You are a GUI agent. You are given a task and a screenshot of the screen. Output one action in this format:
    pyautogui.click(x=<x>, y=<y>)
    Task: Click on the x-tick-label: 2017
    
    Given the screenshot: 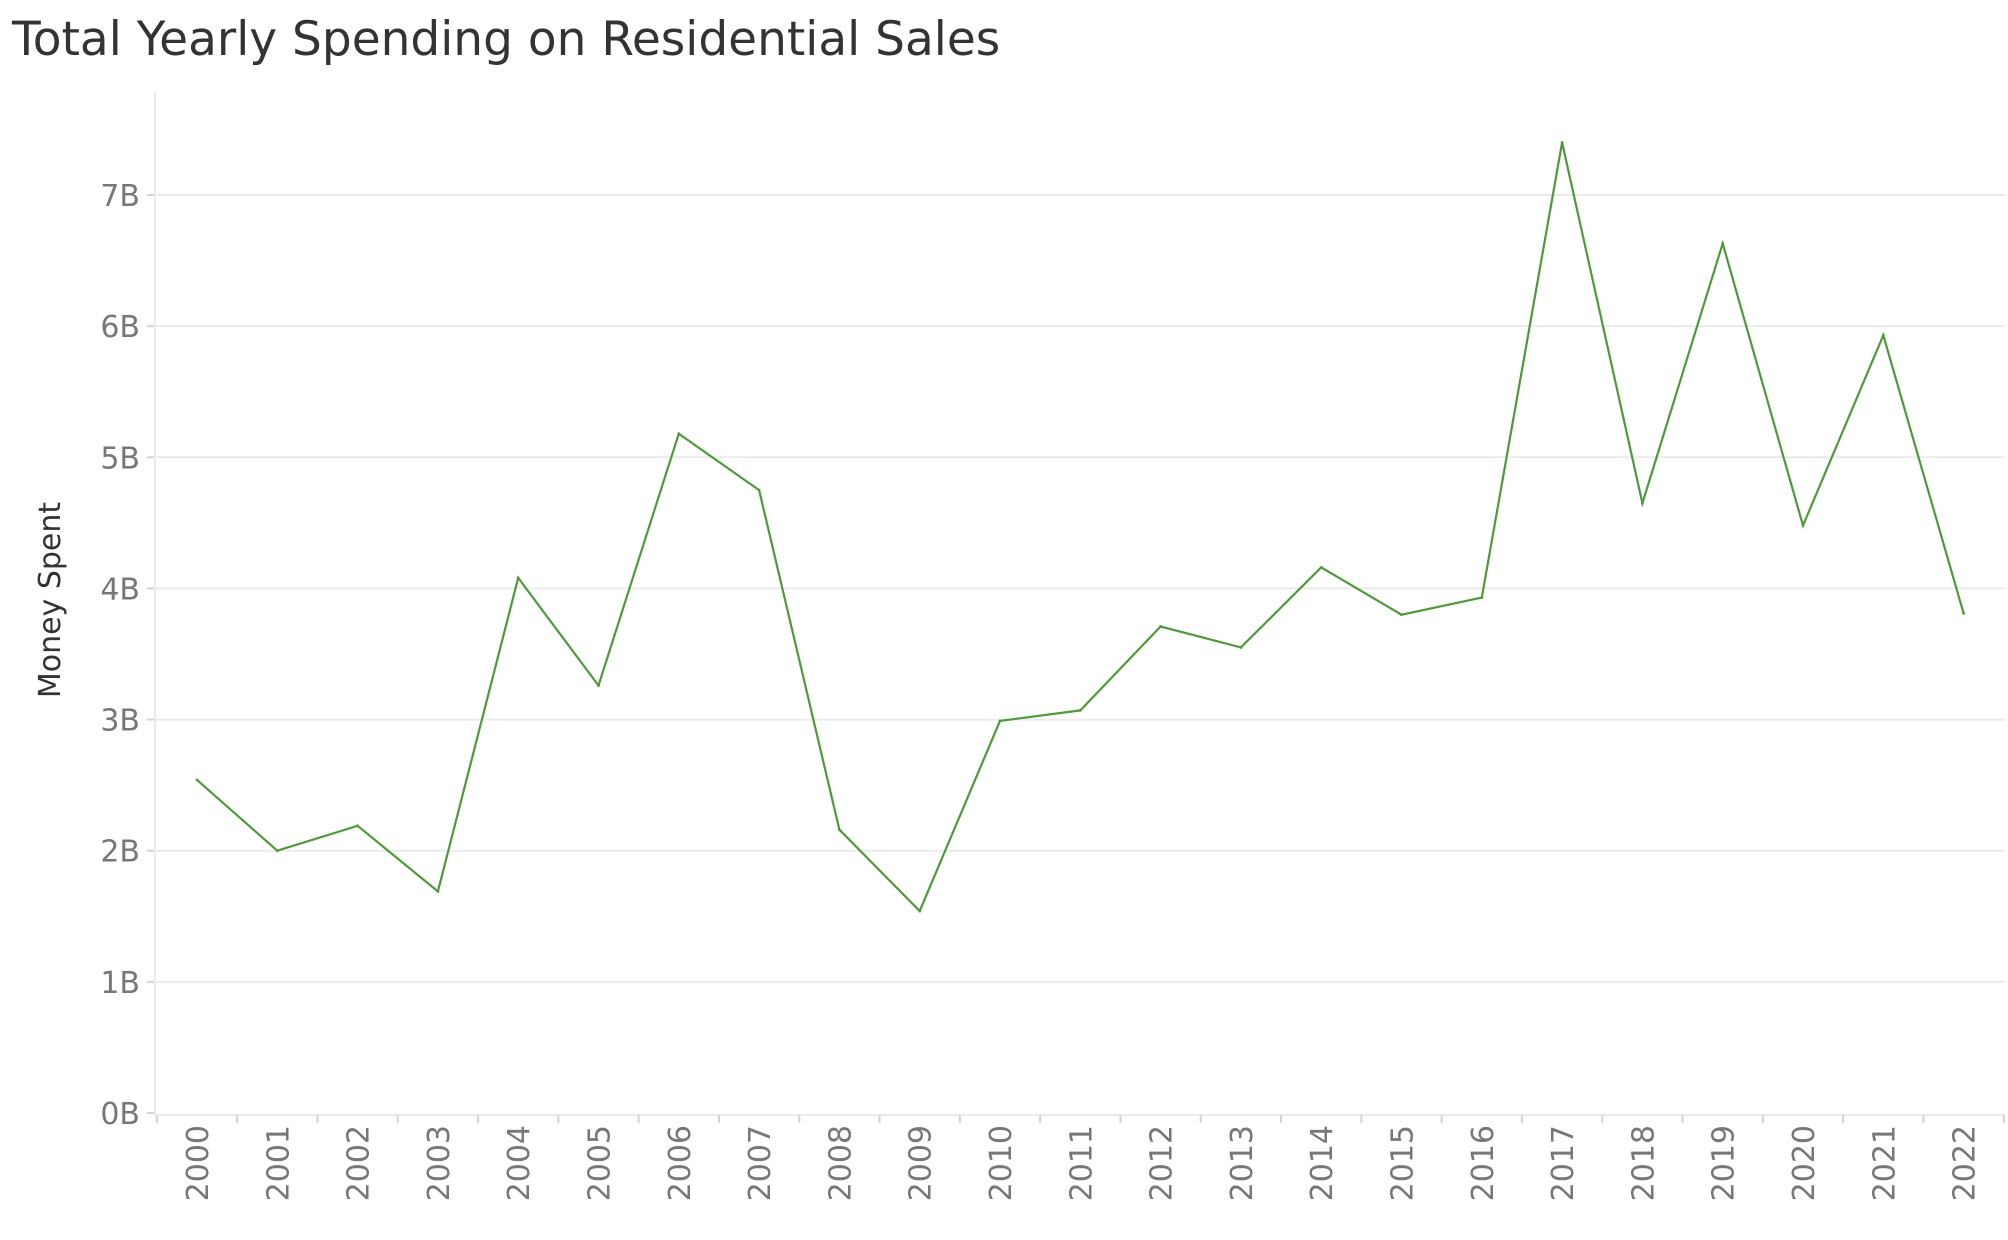 What is the action you would take?
    pyautogui.click(x=1563, y=1163)
    